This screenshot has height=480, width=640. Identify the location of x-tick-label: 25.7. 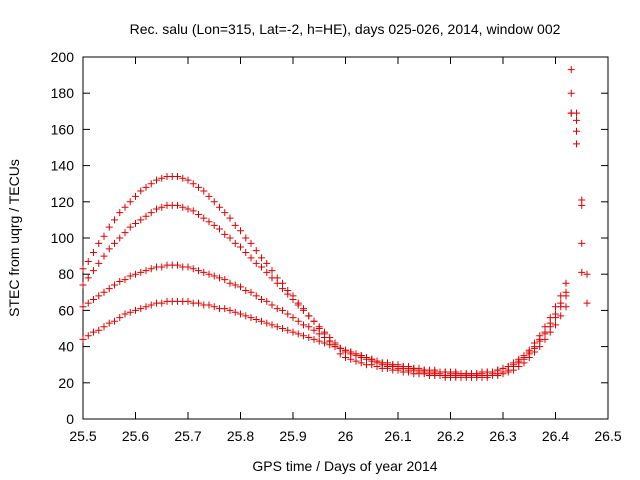
(187, 436).